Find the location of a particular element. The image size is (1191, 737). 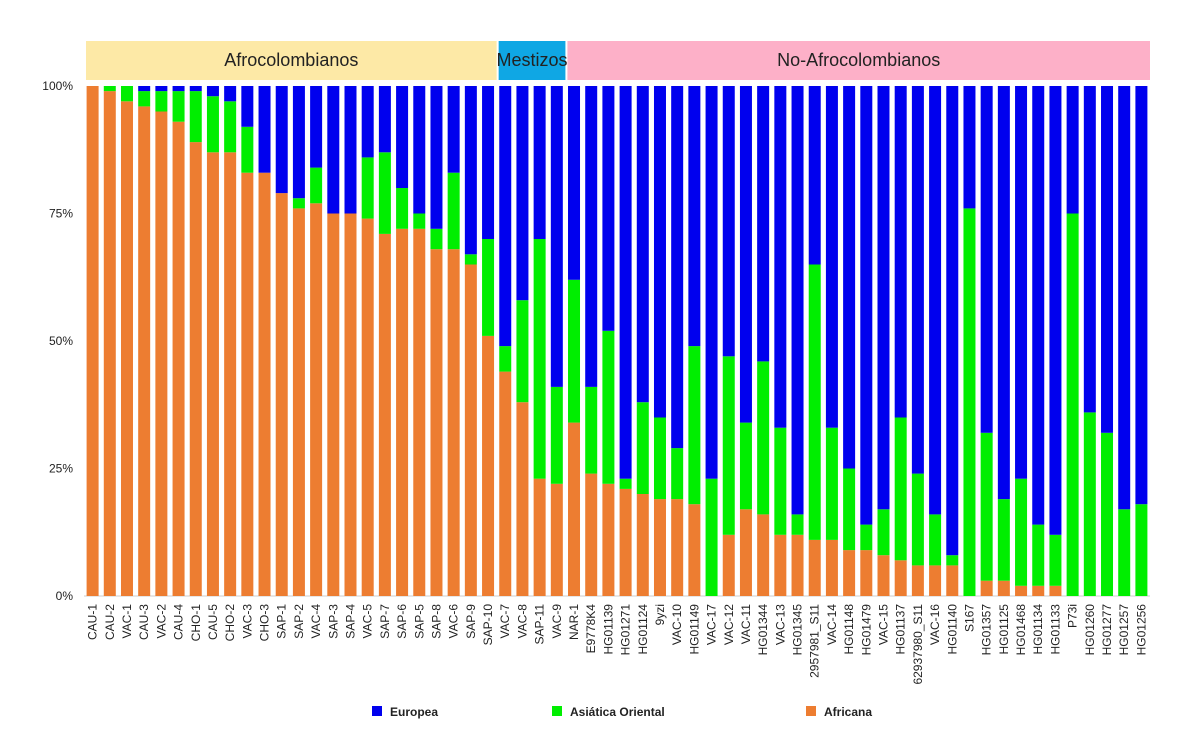

x-tick-label: SAP-10 is located at coordinates (488, 625).